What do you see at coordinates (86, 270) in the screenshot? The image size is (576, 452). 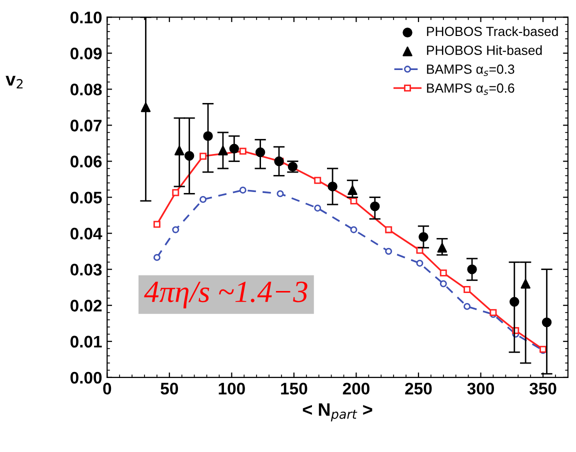 I see `y-tick-label: 0.03` at bounding box center [86, 270].